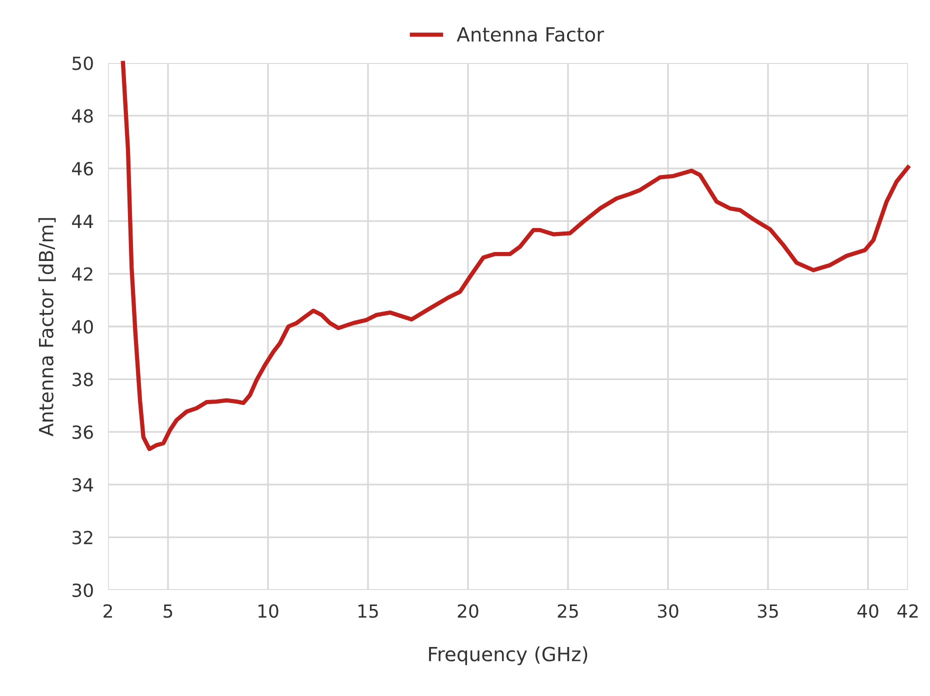  Describe the element at coordinates (867, 611) in the screenshot. I see `x-tick-label: 40` at that location.